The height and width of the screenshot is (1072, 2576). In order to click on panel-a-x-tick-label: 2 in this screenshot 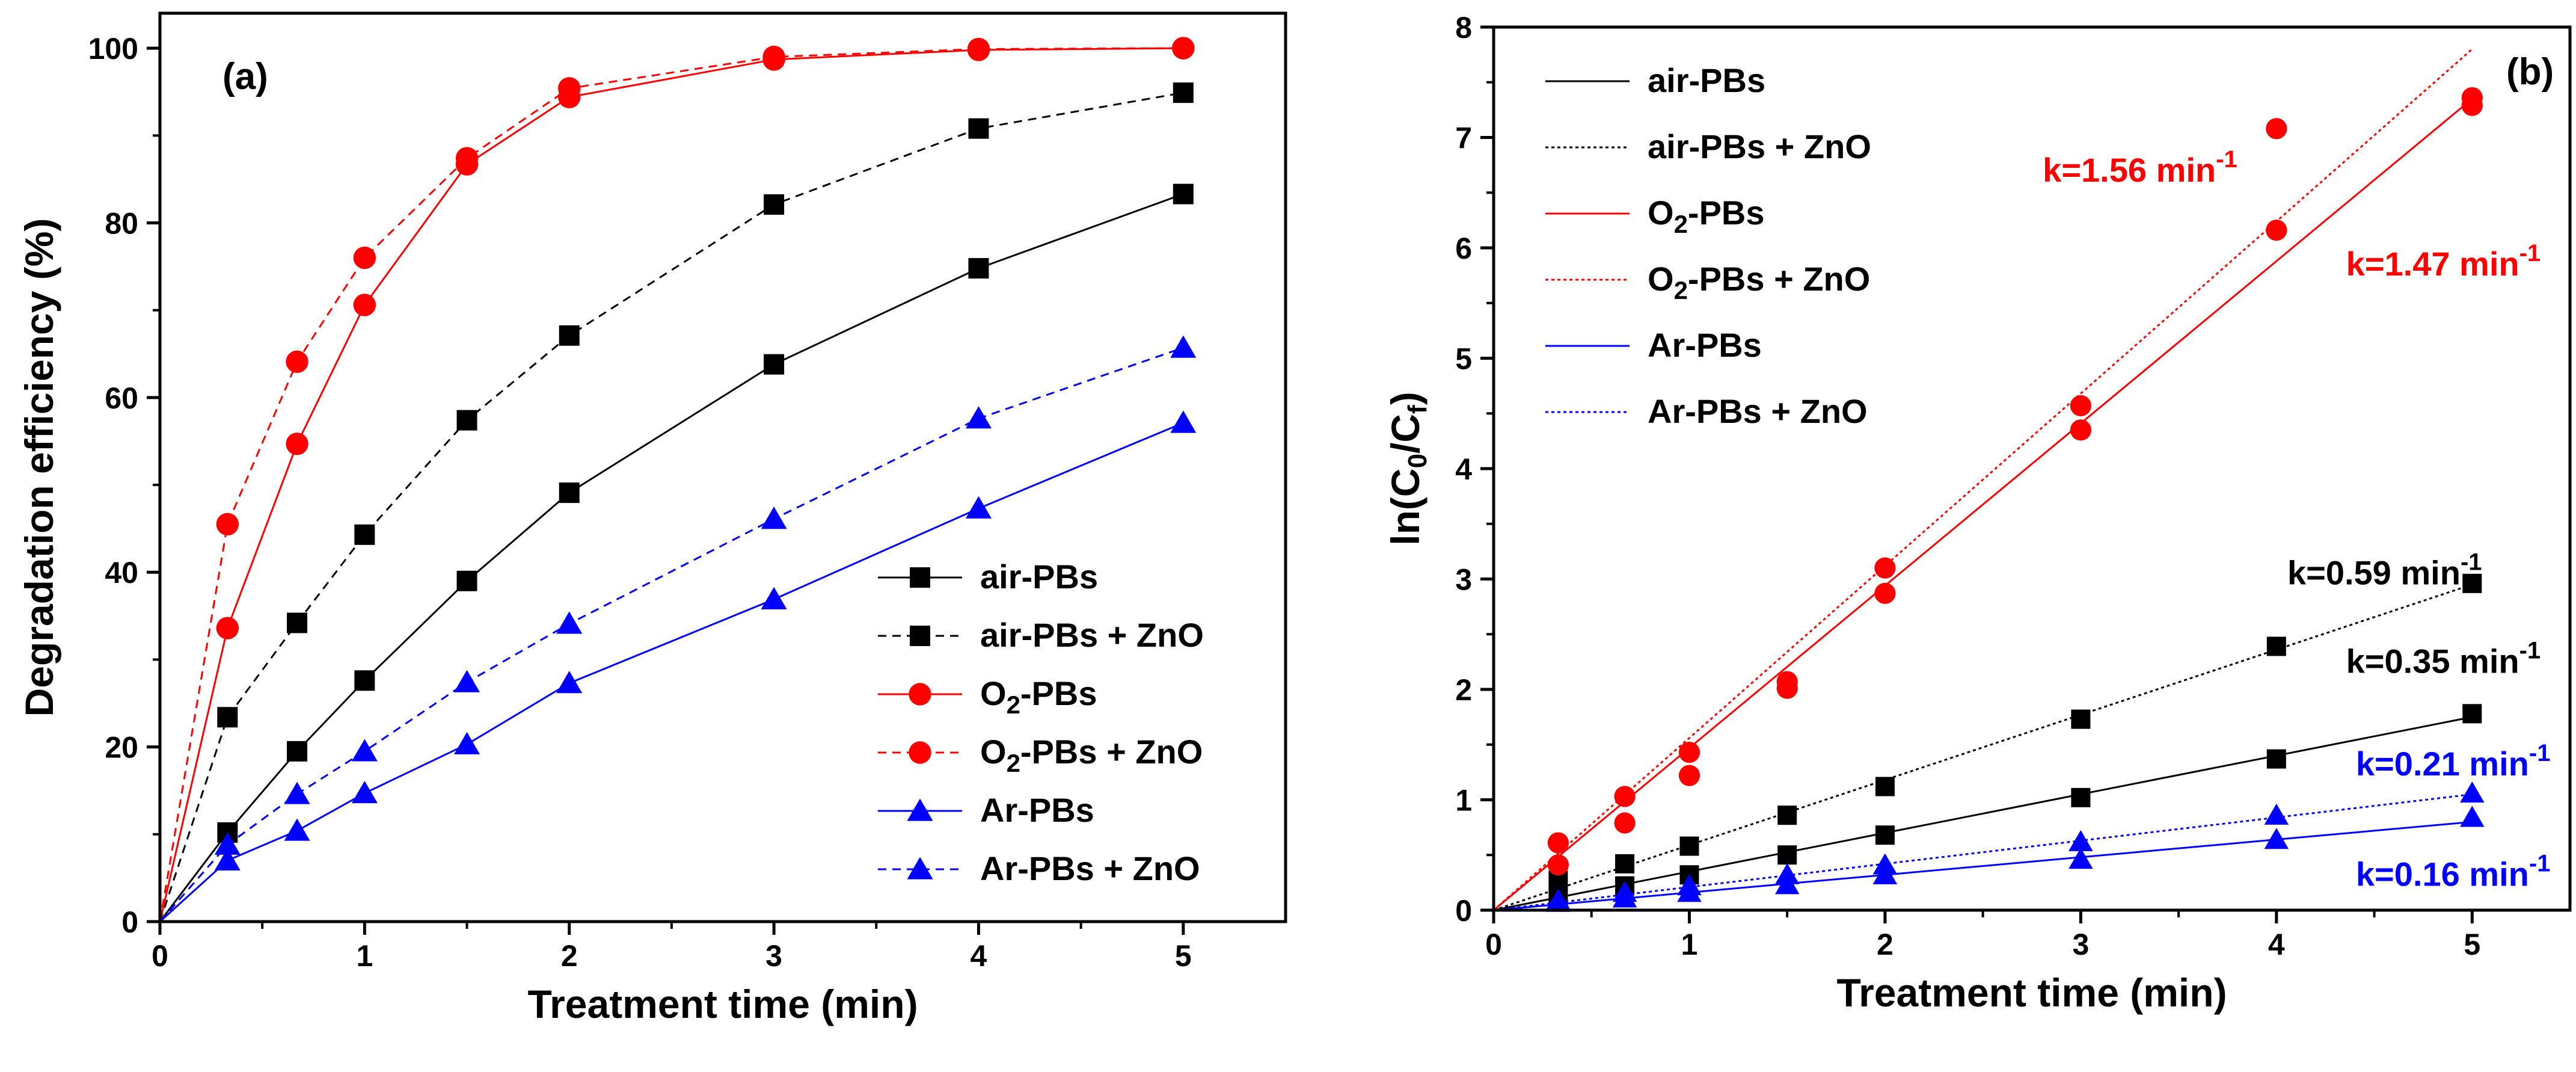, I will do `click(569, 956)`.